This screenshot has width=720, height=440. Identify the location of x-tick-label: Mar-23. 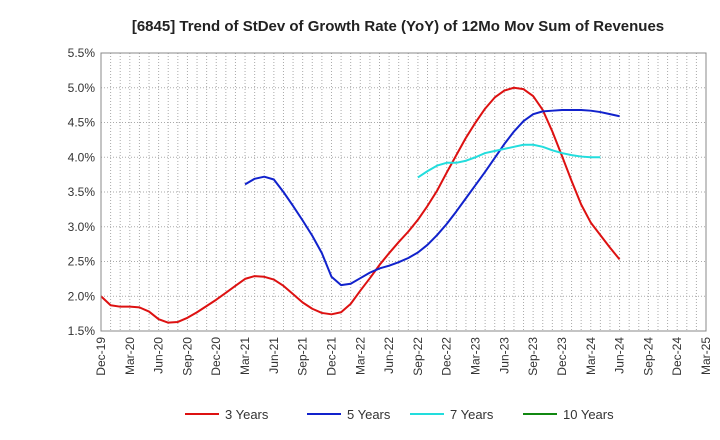
(476, 356).